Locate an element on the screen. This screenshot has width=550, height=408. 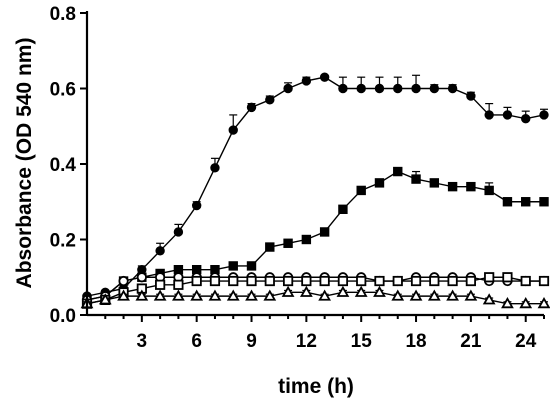
x-axis-title: time (h) is located at coordinates (316, 386).